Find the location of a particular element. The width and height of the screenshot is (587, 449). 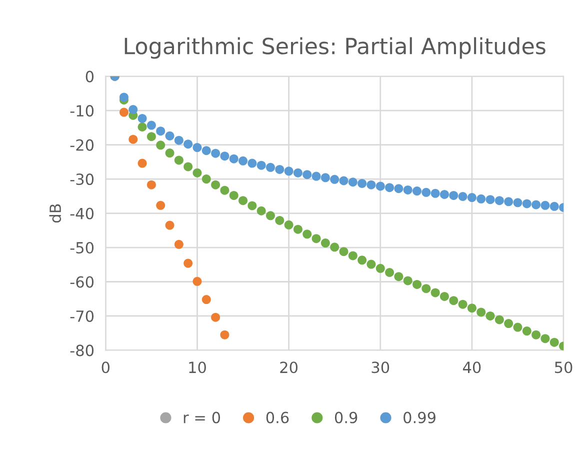

legend-label: r = 0 is located at coordinates (202, 418).